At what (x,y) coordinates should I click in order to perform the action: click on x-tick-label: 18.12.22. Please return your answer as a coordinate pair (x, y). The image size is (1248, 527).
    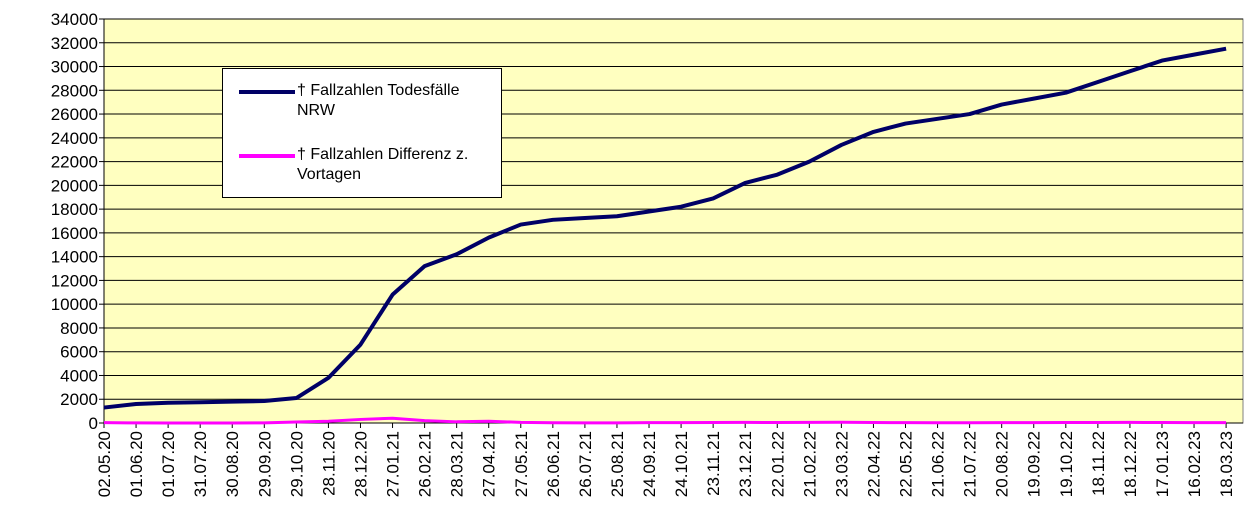
    Looking at the image, I should click on (1130, 464).